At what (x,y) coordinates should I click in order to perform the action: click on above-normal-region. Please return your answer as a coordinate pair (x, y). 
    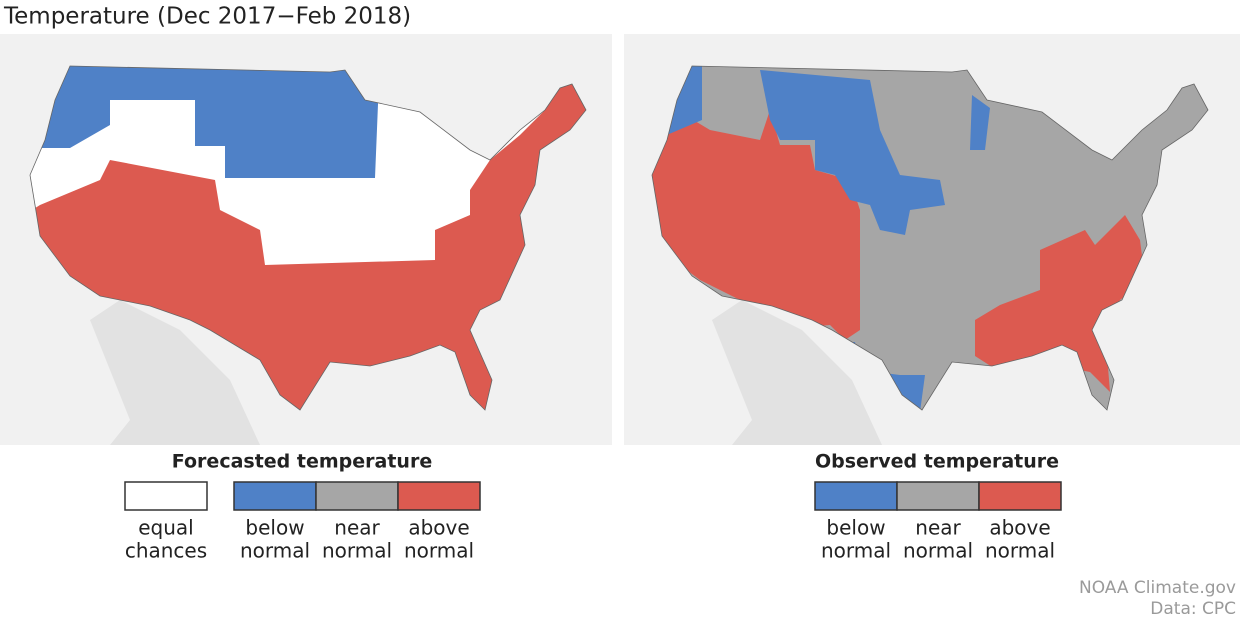
    Looking at the image, I should click on (756, 225).